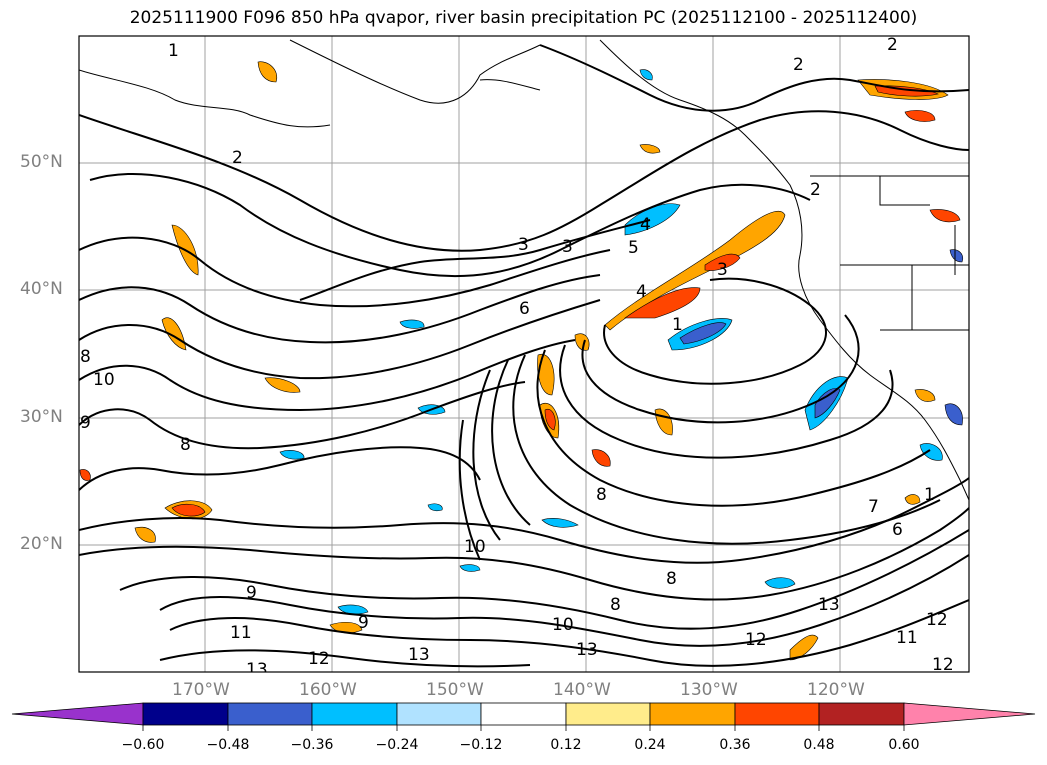 This screenshot has height=765, width=1047. Describe the element at coordinates (566, 745) in the screenshot. I see `colorbar-tick-label: 0.12` at that location.